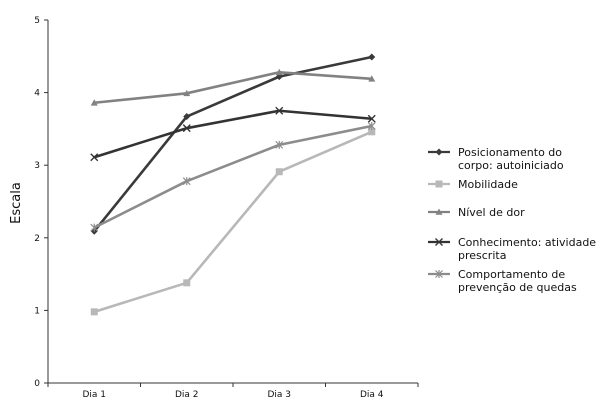  I want to click on y-tick-label: 0, so click(37, 384).